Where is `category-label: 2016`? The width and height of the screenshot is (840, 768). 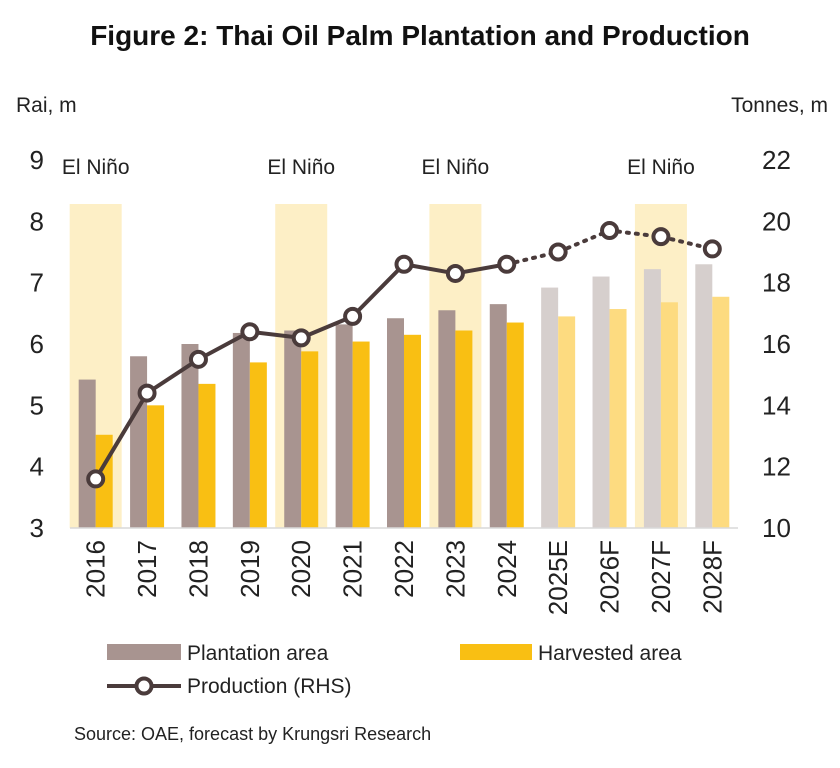
category-label: 2016 is located at coordinates (96, 569).